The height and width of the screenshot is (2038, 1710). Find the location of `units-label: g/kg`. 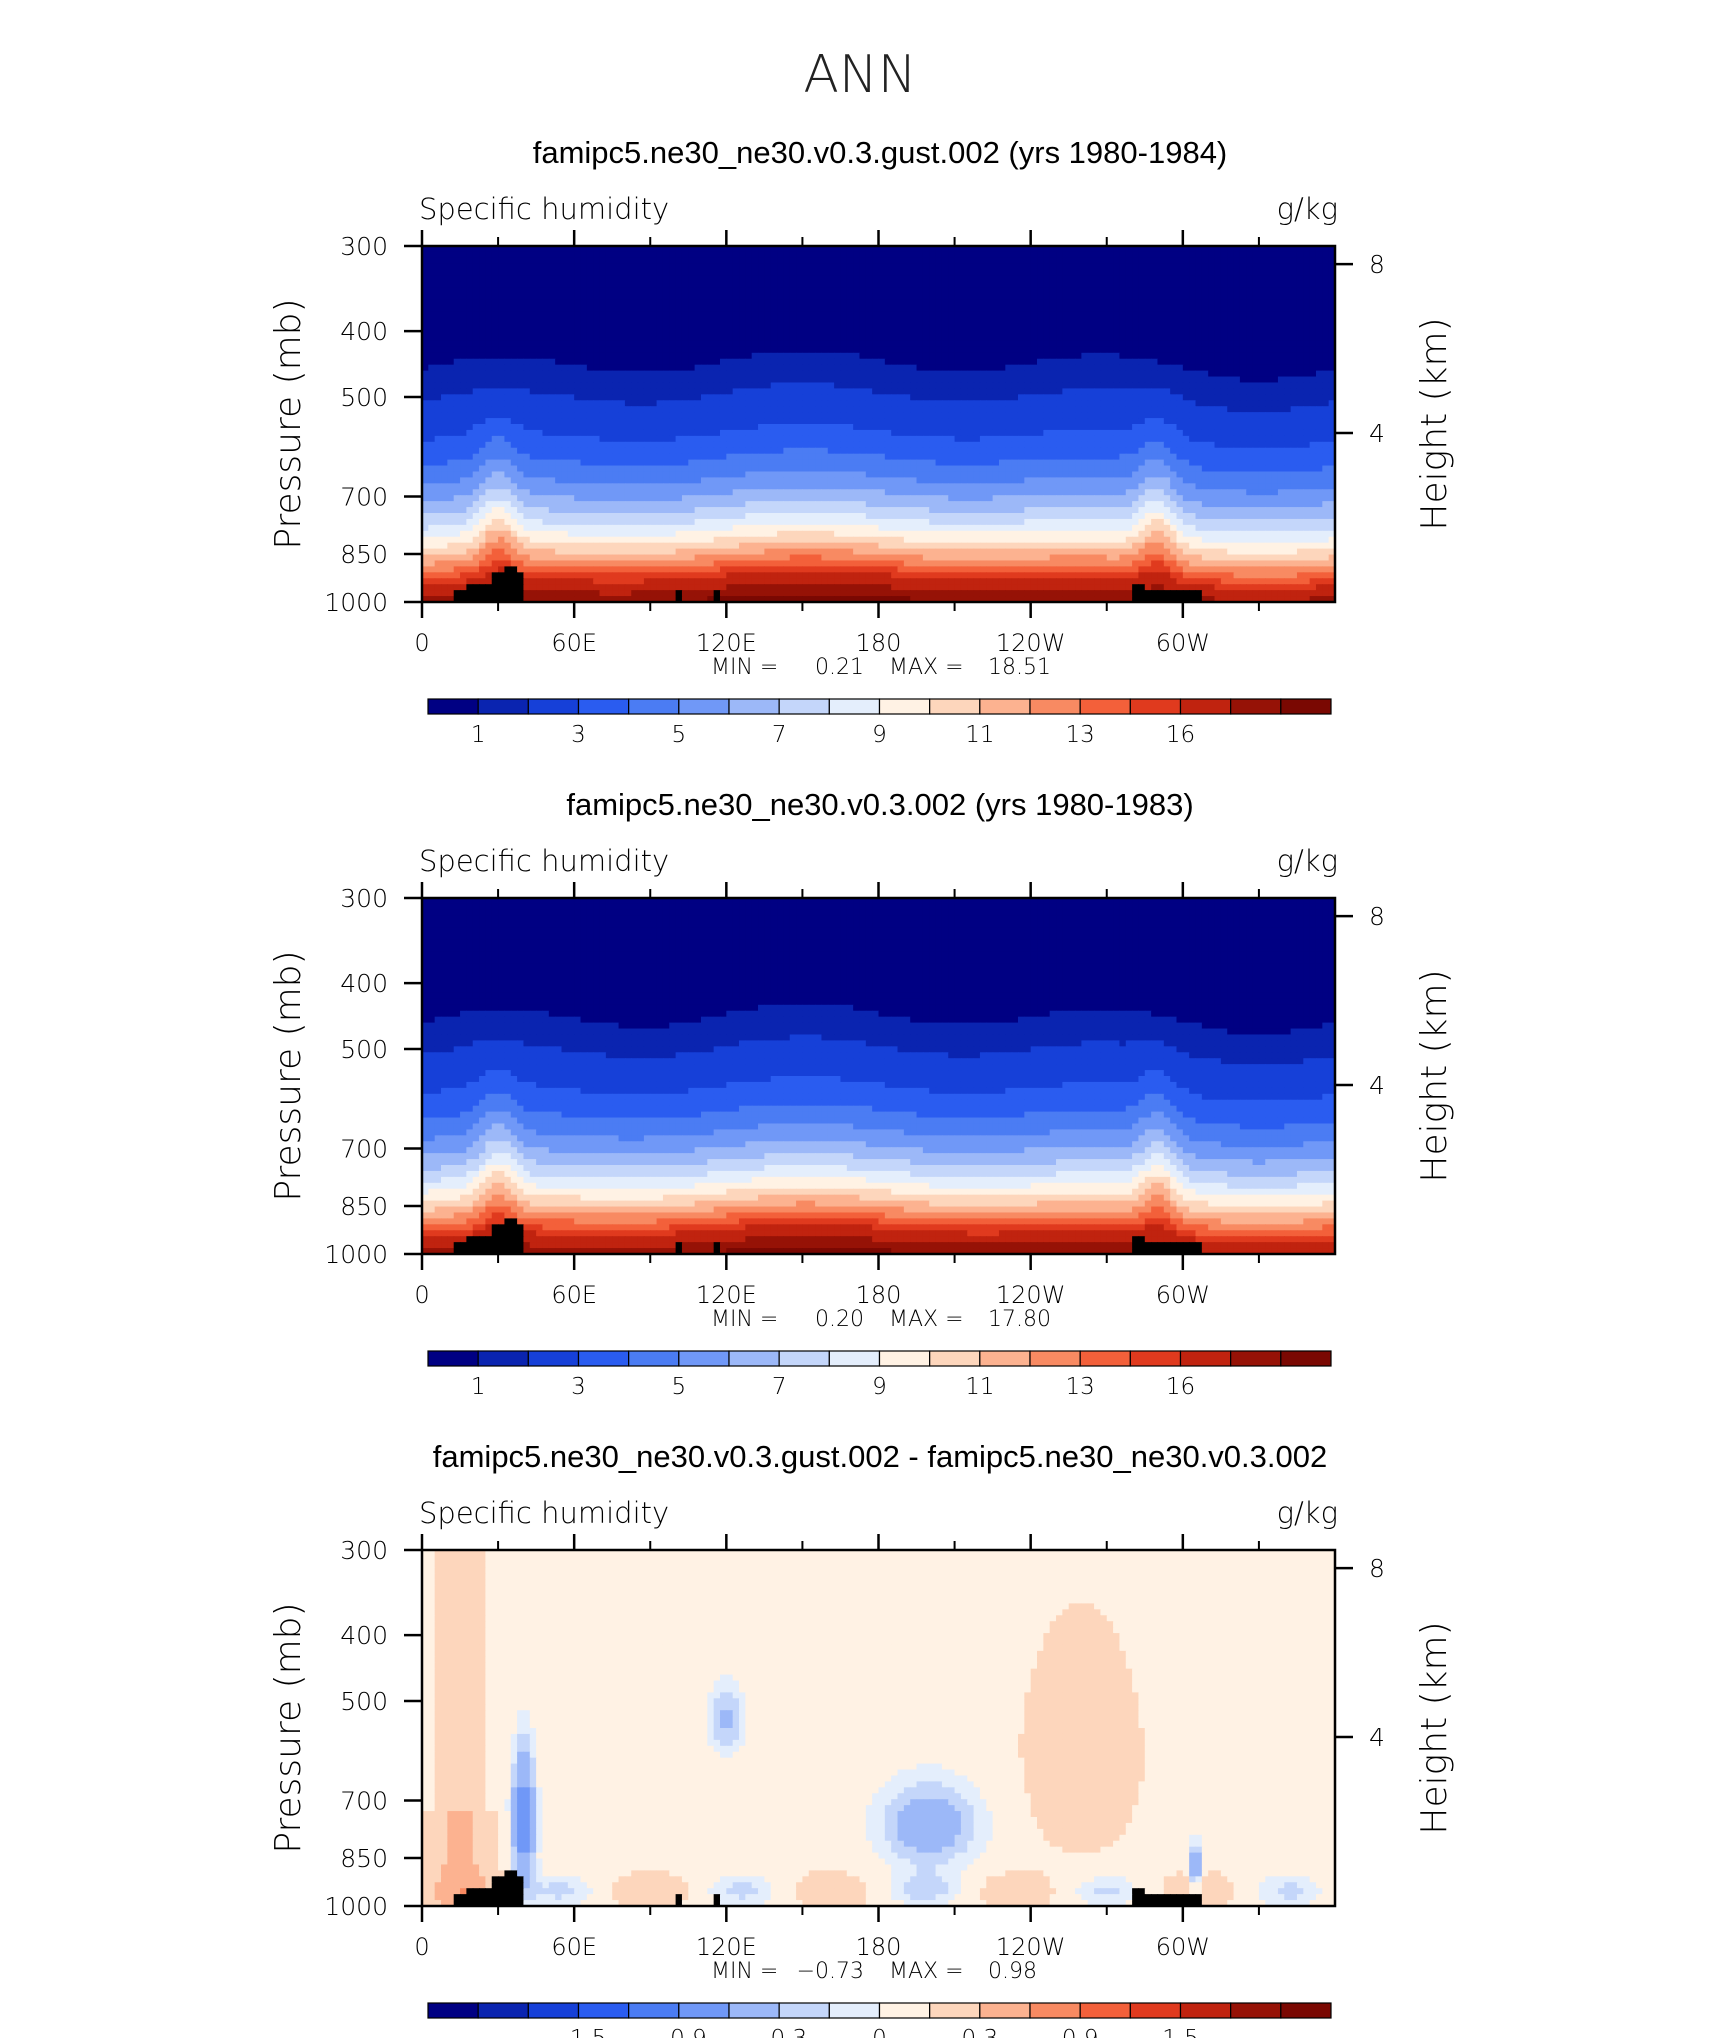

units-label: g/kg is located at coordinates (1307, 209).